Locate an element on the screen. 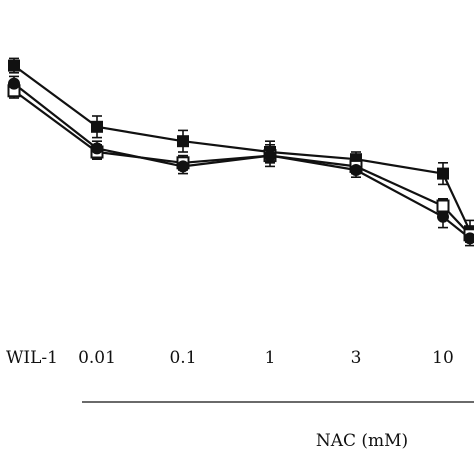 The image size is (474, 474). data-point-s3-p6 is located at coordinates (443, 216).